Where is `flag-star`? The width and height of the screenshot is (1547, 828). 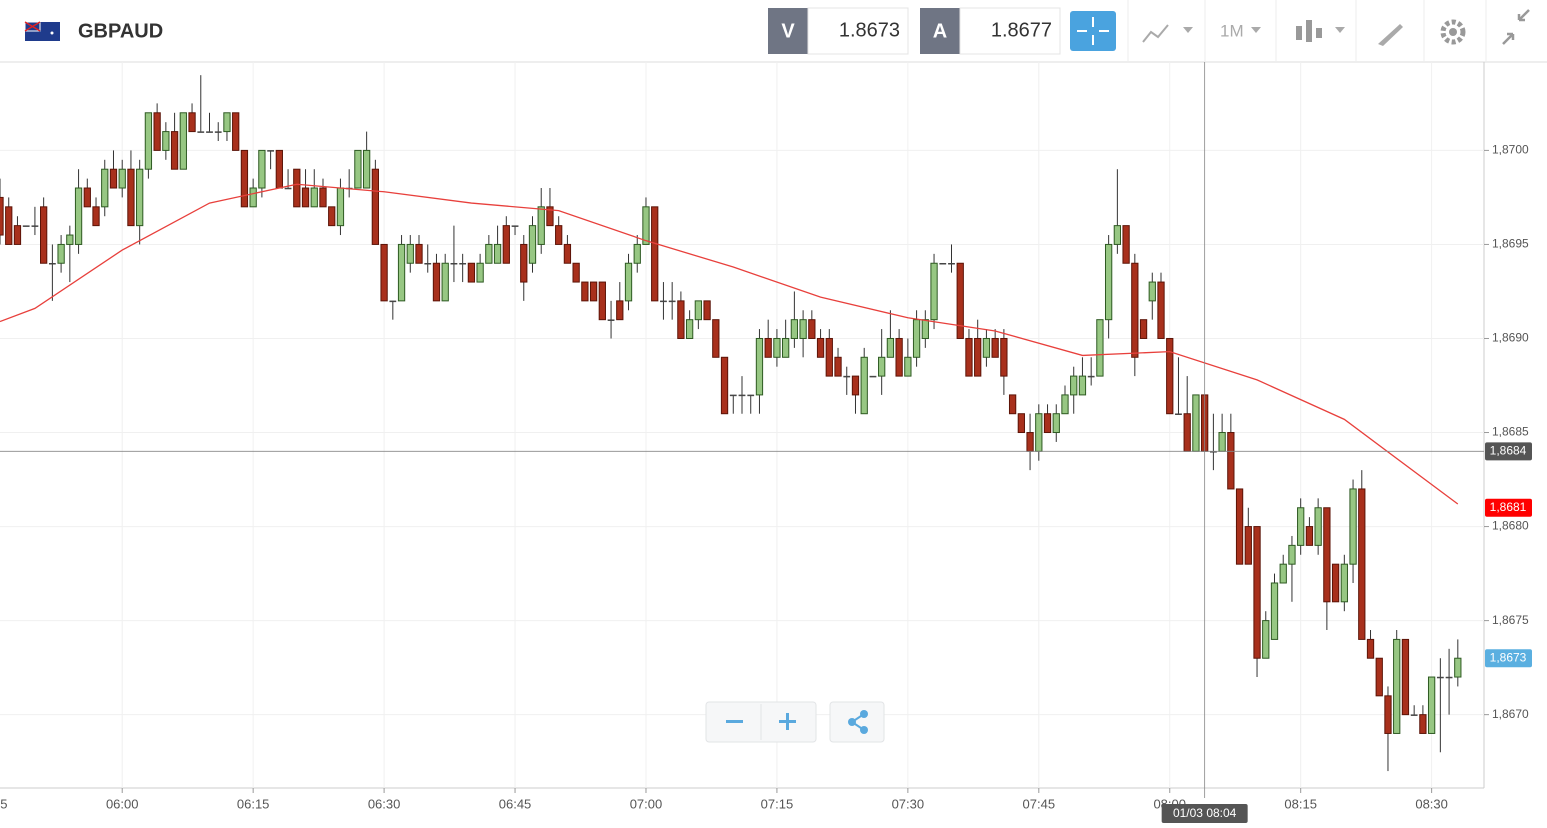
flag-star is located at coordinates (52, 33).